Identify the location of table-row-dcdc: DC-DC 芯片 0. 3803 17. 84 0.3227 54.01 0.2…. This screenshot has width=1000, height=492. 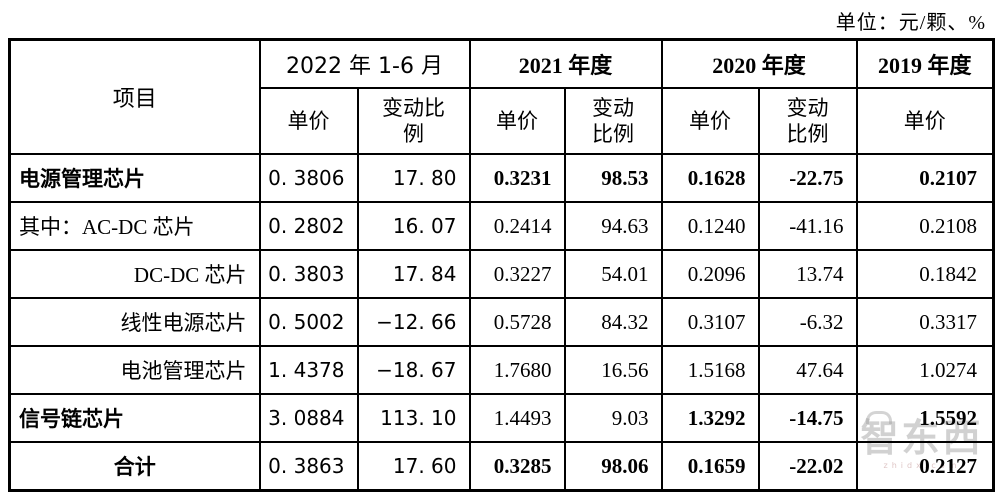
(501, 274).